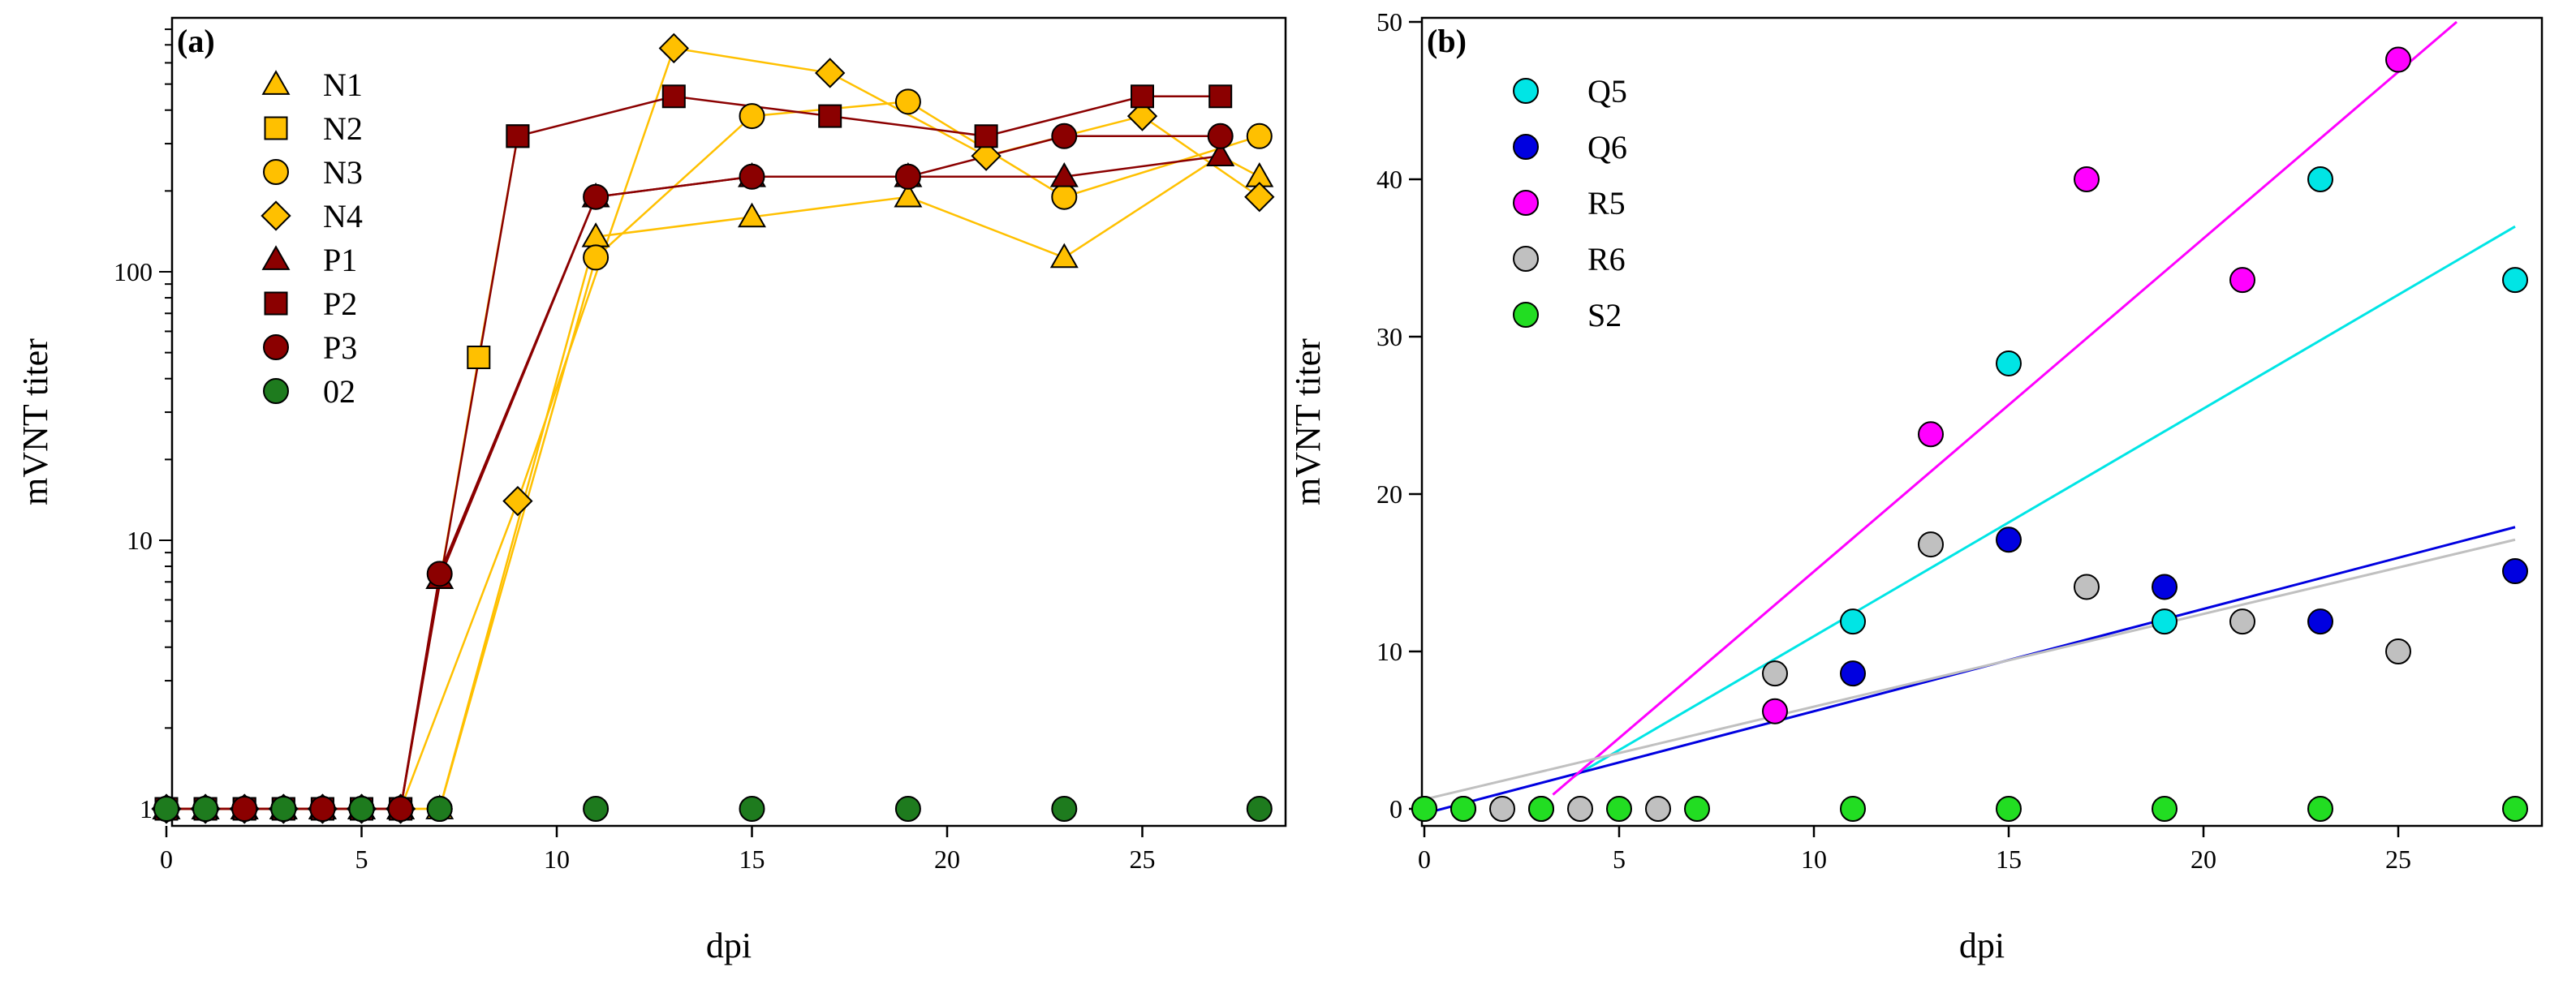  What do you see at coordinates (1526, 203) in the screenshot?
I see `legend-marker-R5` at bounding box center [1526, 203].